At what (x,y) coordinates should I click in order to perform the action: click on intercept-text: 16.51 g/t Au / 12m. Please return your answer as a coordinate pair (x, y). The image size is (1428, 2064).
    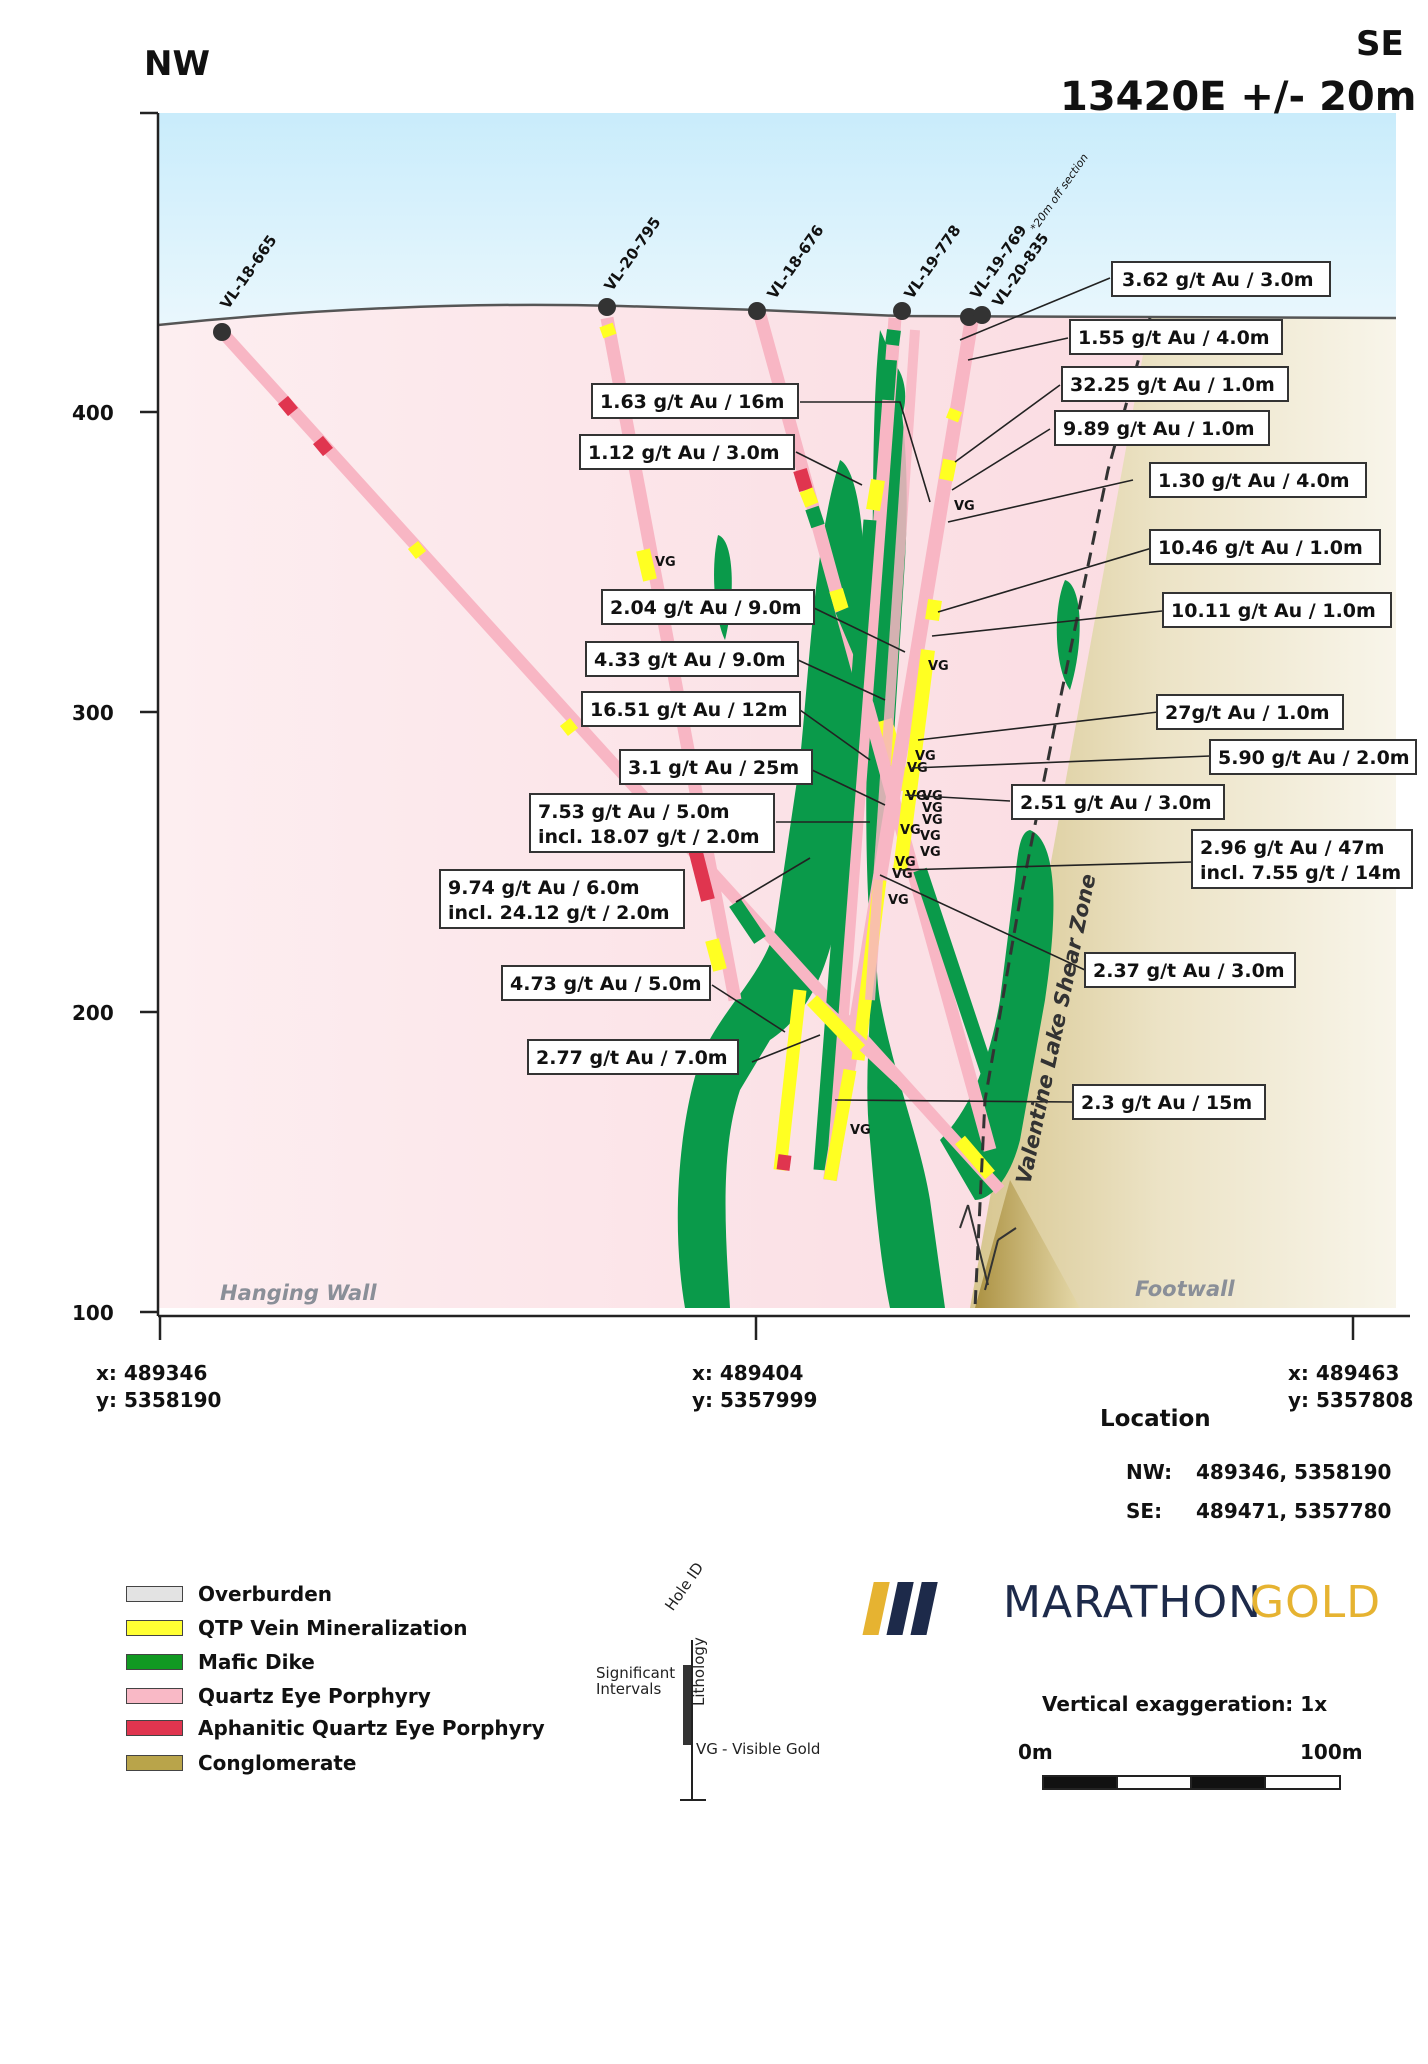
    Looking at the image, I should click on (689, 710).